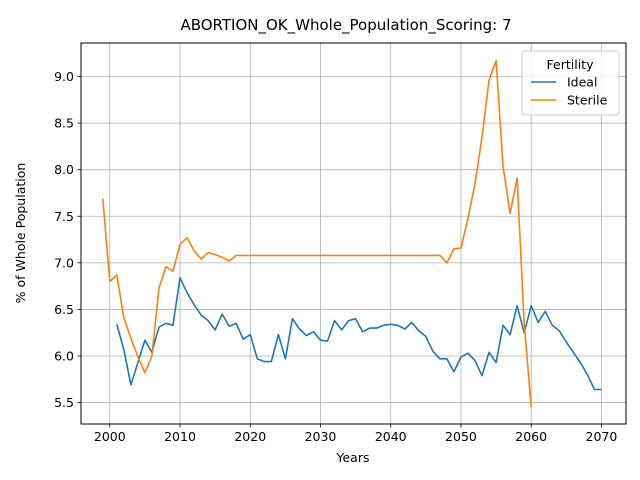 Image resolution: width=640 pixels, height=480 pixels. I want to click on legend-label-ideal: Ideal, so click(582, 82).